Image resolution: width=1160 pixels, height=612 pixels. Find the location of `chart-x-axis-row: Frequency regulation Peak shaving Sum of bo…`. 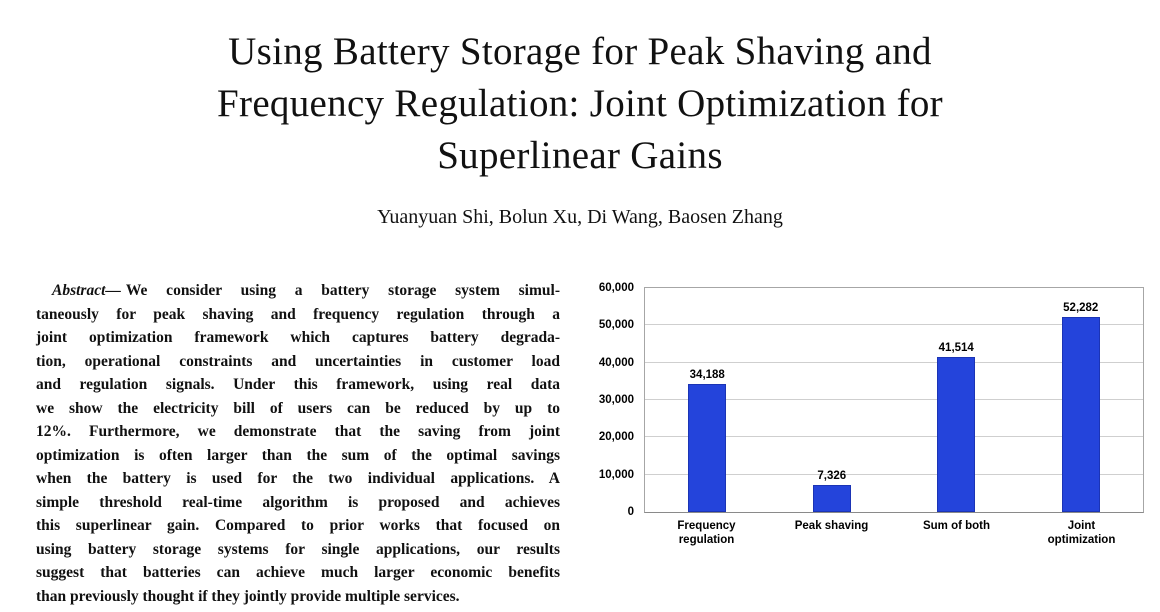

chart-x-axis-row: Frequency regulation Peak shaving Sum of bo… is located at coordinates (866, 533).